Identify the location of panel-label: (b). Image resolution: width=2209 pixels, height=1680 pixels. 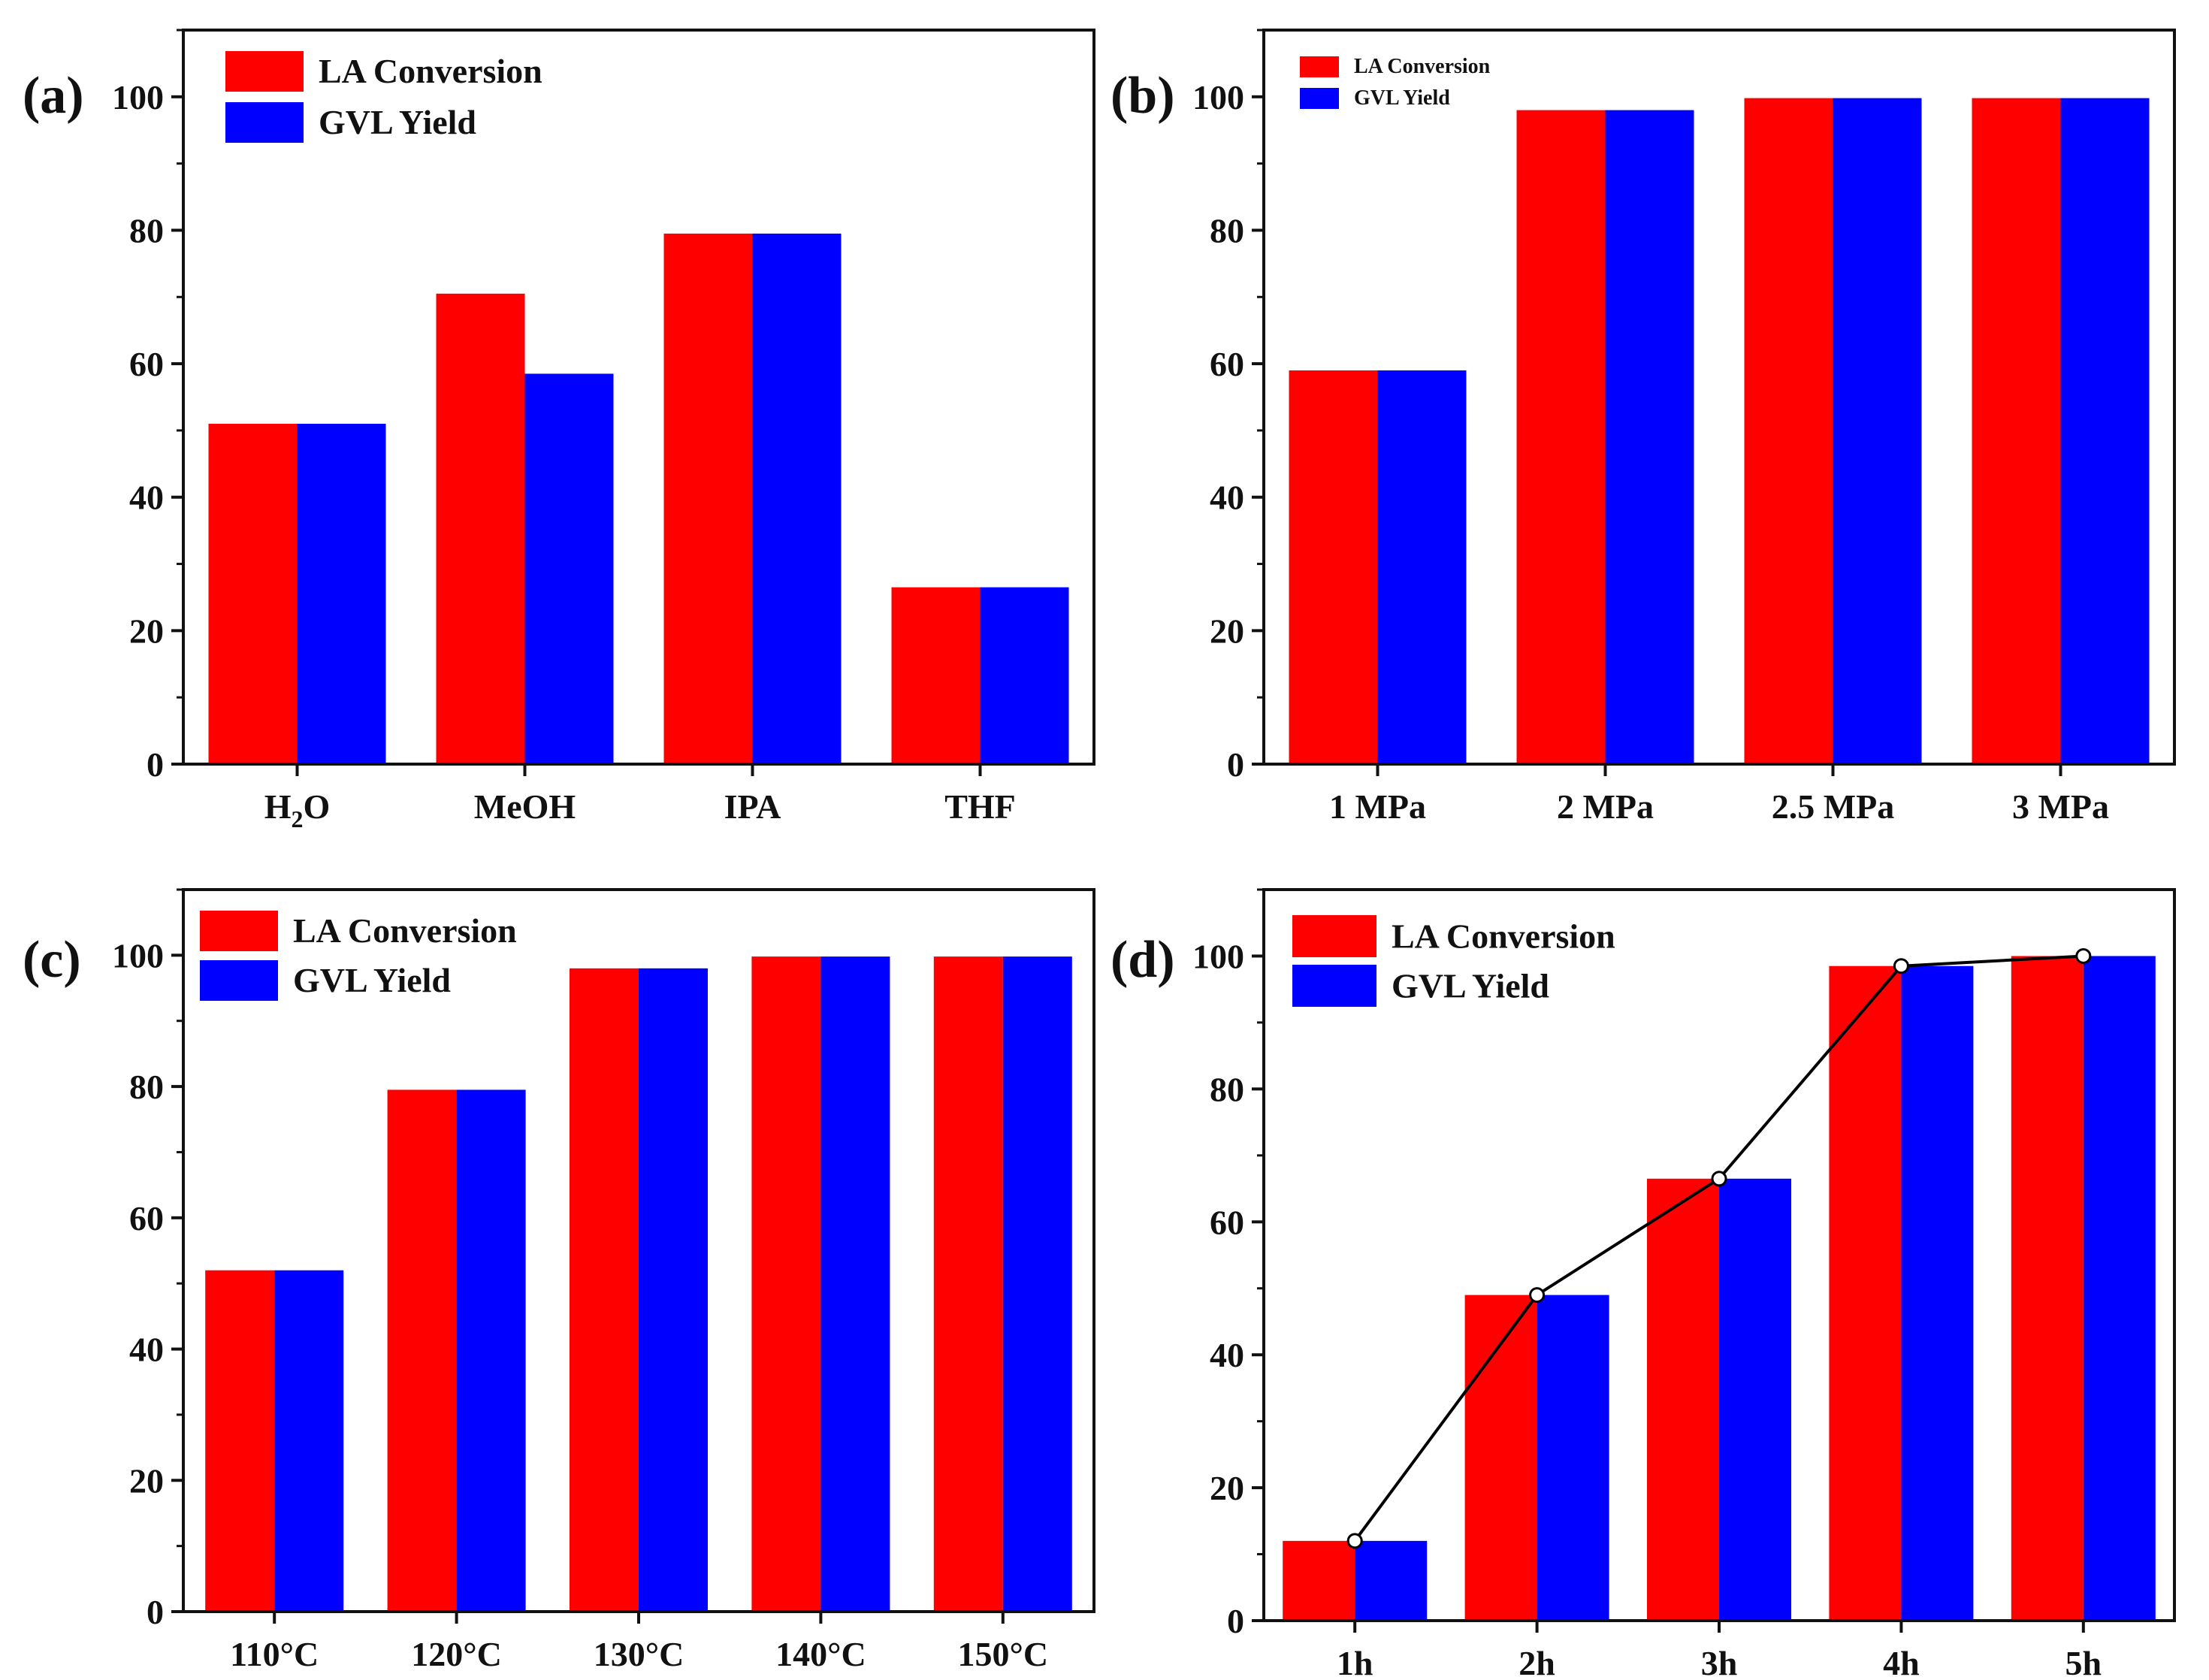
(1143, 96).